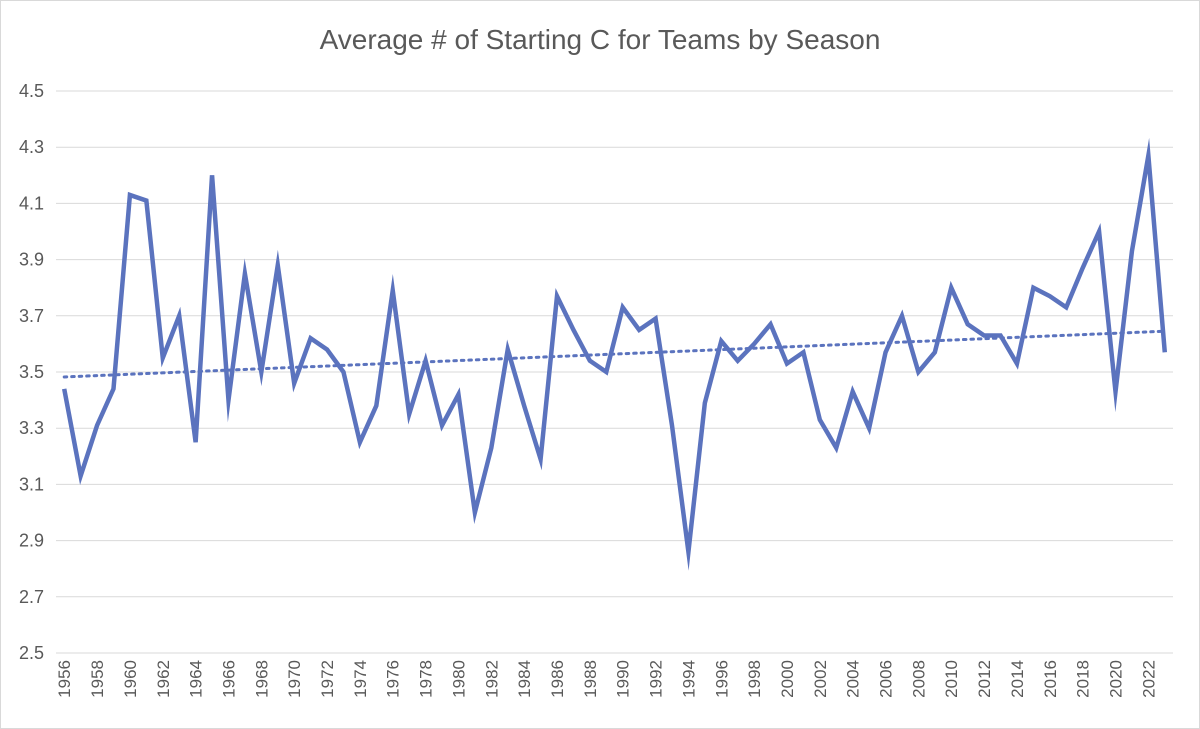  I want to click on x-tick-label: 1996, so click(721, 679).